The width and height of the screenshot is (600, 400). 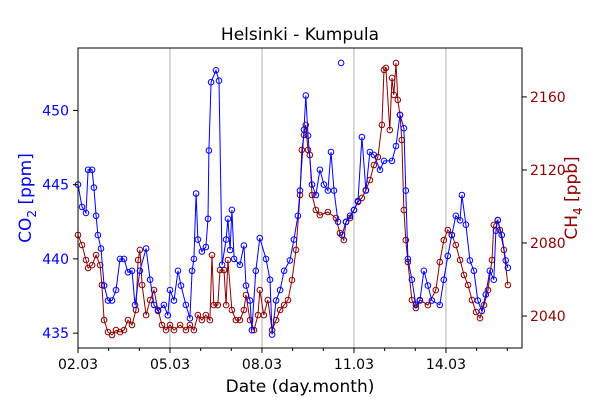 I want to click on y-axis-left-label: CO2 [ppm], so click(x=27, y=198).